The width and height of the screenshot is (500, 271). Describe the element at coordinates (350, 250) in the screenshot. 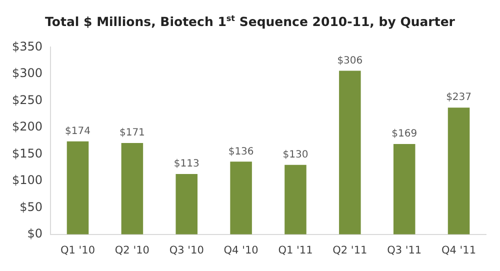

I see `x-tick-label: Q2 '11` at that location.